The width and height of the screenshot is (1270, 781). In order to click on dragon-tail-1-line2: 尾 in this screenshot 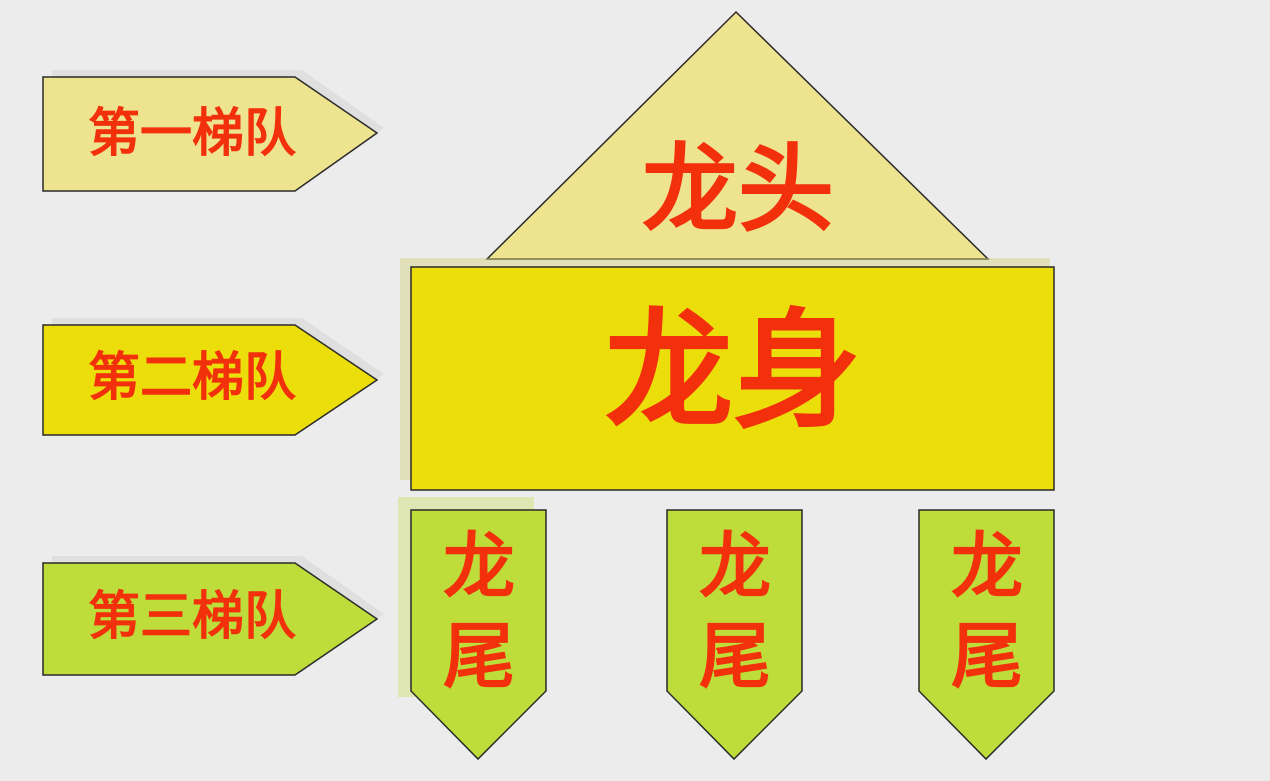, I will do `click(479, 657)`.